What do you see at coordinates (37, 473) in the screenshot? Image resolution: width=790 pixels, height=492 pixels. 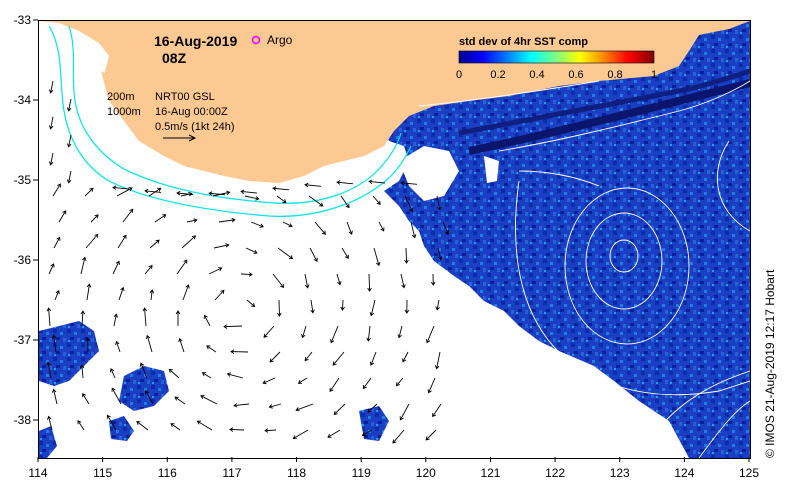 I see `x-tick-label: 114` at bounding box center [37, 473].